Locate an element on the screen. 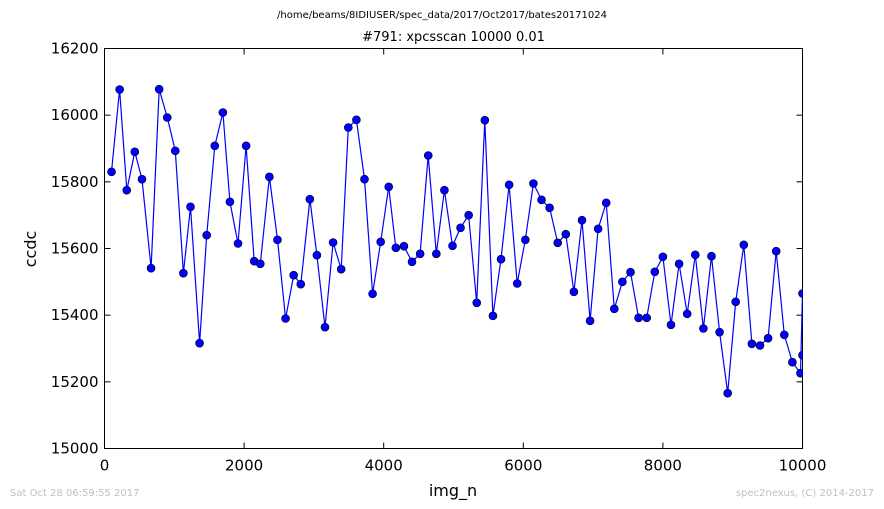 The image size is (884, 509). y-tick-labels: 15000 15200 15400 15600 15800 16000 16200 is located at coordinates (75, 249).